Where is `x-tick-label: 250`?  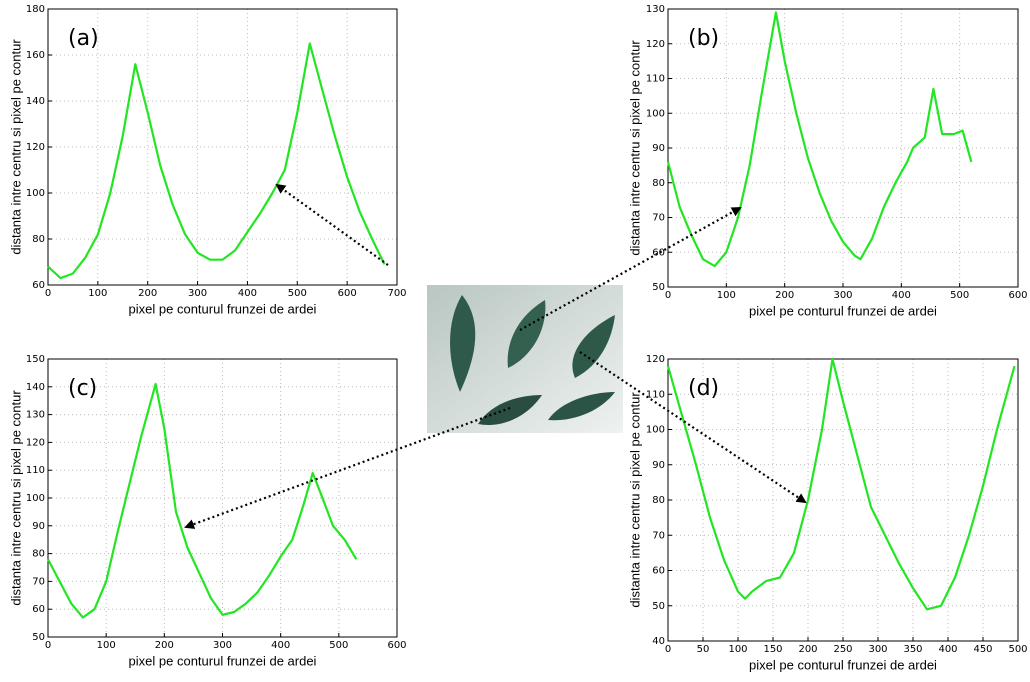
x-tick-label: 250 is located at coordinates (842, 649).